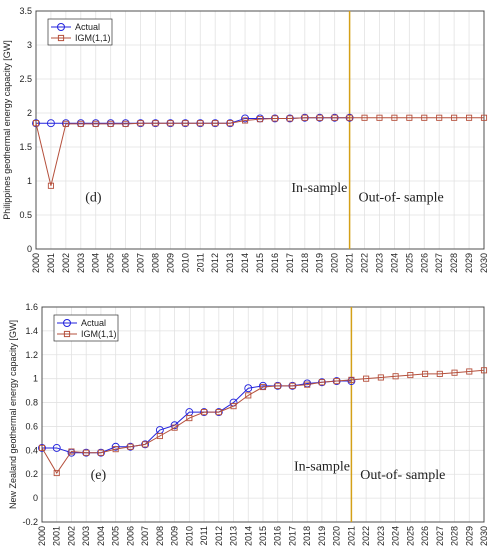 The height and width of the screenshot is (550, 490). Describe the element at coordinates (30, 522) in the screenshot. I see `y-tick-label: -0.2` at that location.